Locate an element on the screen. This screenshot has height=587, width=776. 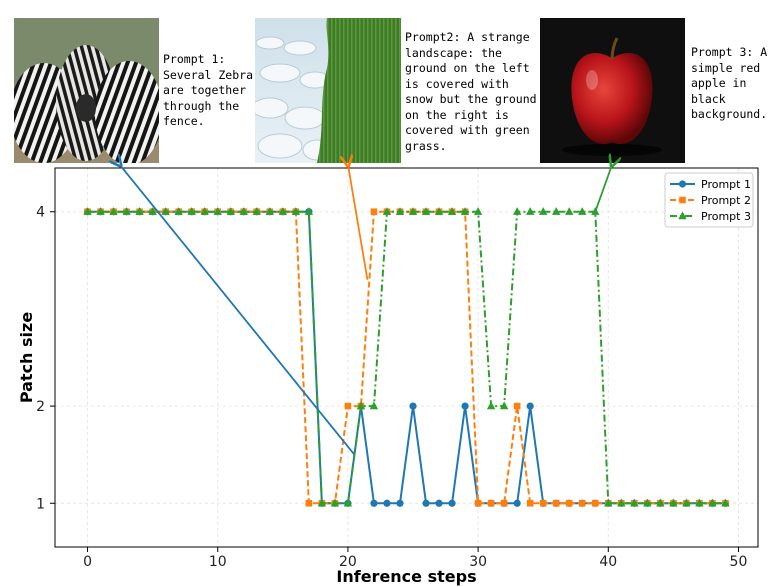
y-axis-ticks: 1 2 4 is located at coordinates (45, 358).